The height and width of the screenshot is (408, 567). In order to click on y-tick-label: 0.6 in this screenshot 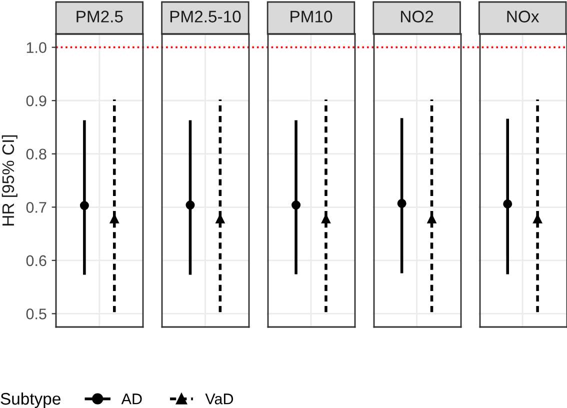, I will do `click(36, 260)`.